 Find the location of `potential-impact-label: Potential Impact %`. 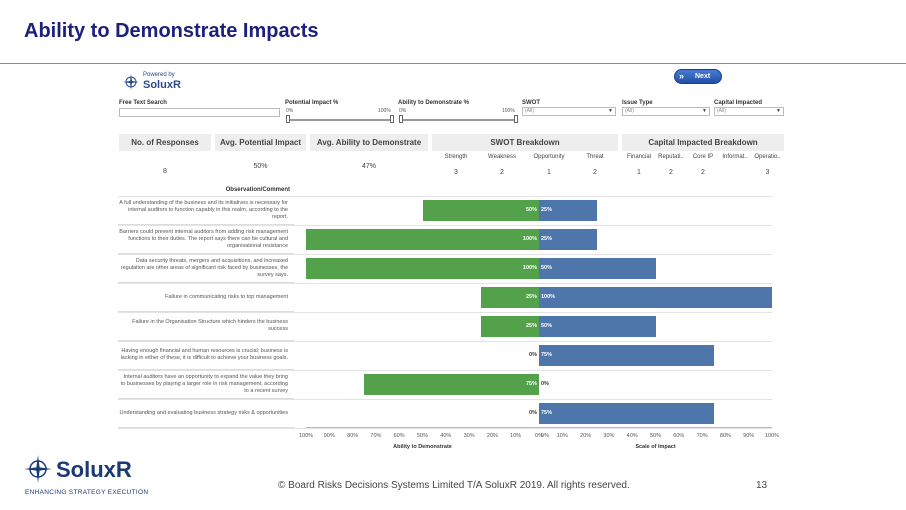

potential-impact-label: Potential Impact % is located at coordinates (312, 103).